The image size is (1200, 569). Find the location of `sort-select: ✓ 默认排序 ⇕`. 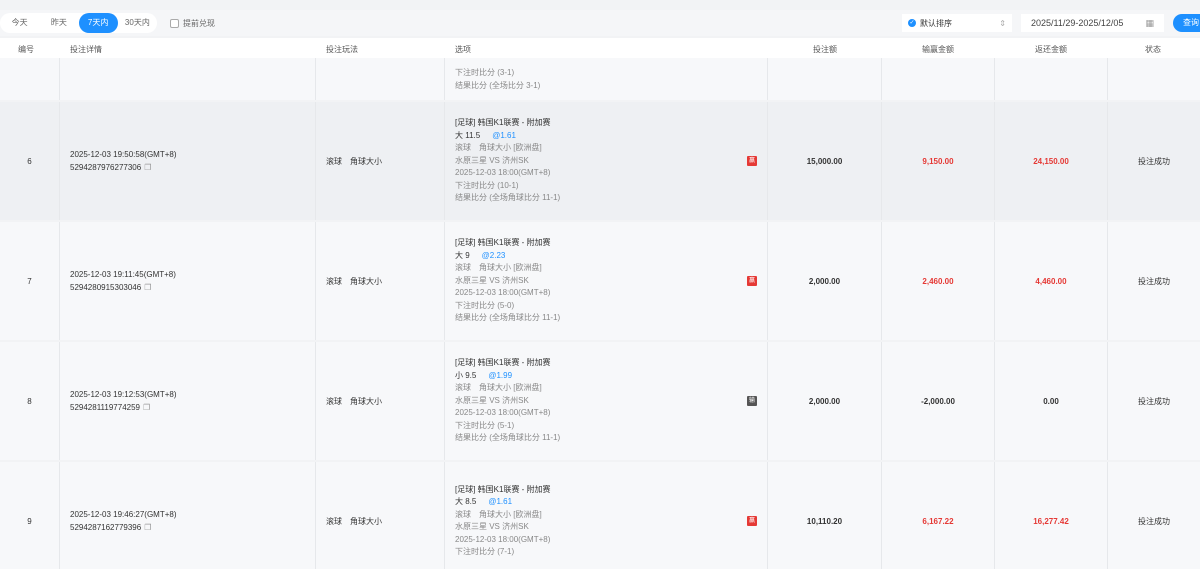

sort-select: ✓ 默认排序 ⇕ is located at coordinates (957, 23).